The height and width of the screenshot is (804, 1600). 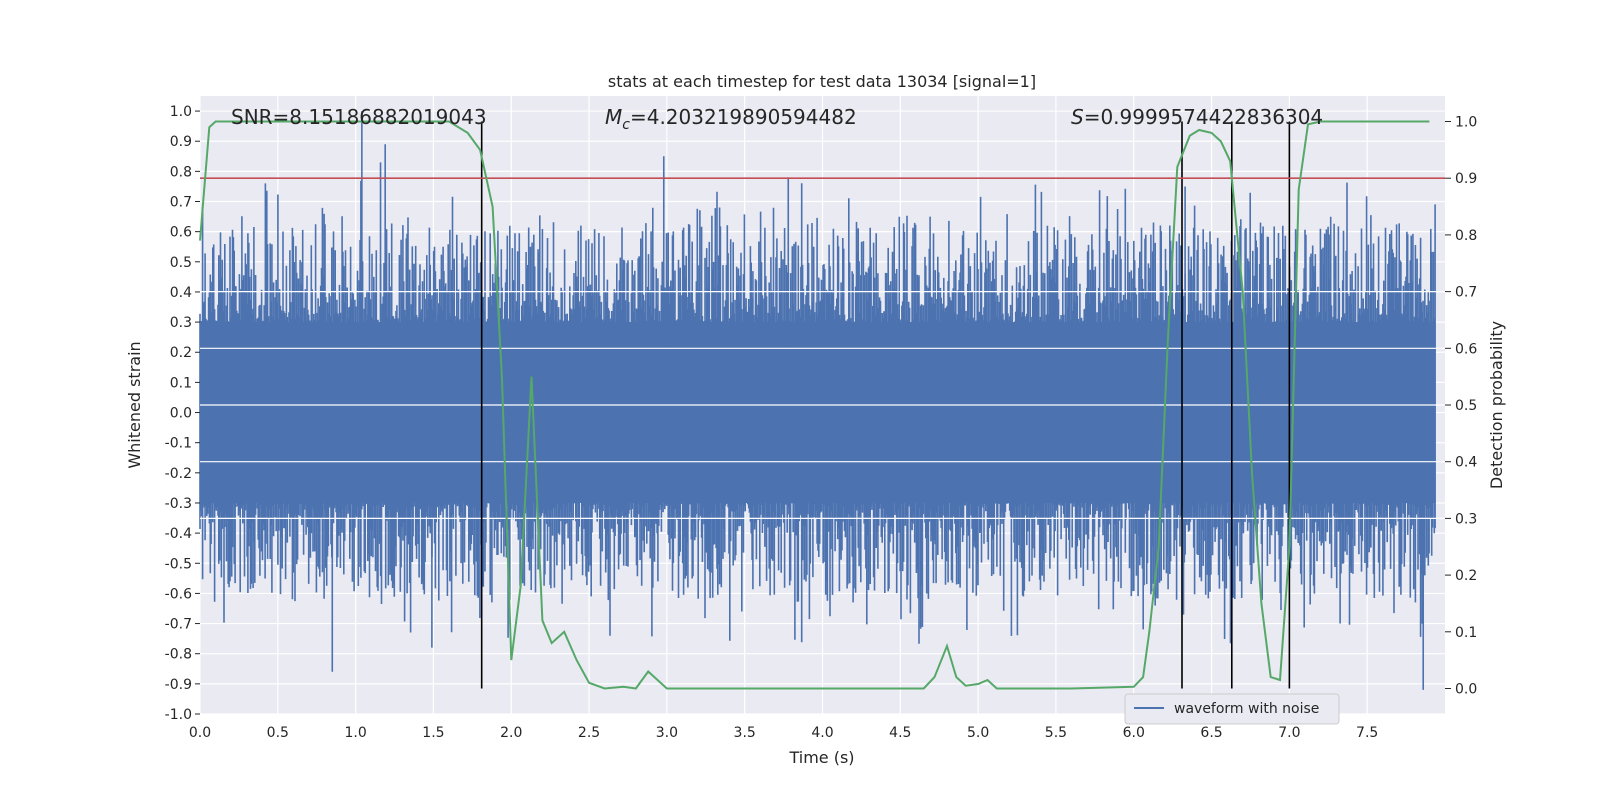 What do you see at coordinates (511, 733) in the screenshot?
I see `x-tick-label: 2.0` at bounding box center [511, 733].